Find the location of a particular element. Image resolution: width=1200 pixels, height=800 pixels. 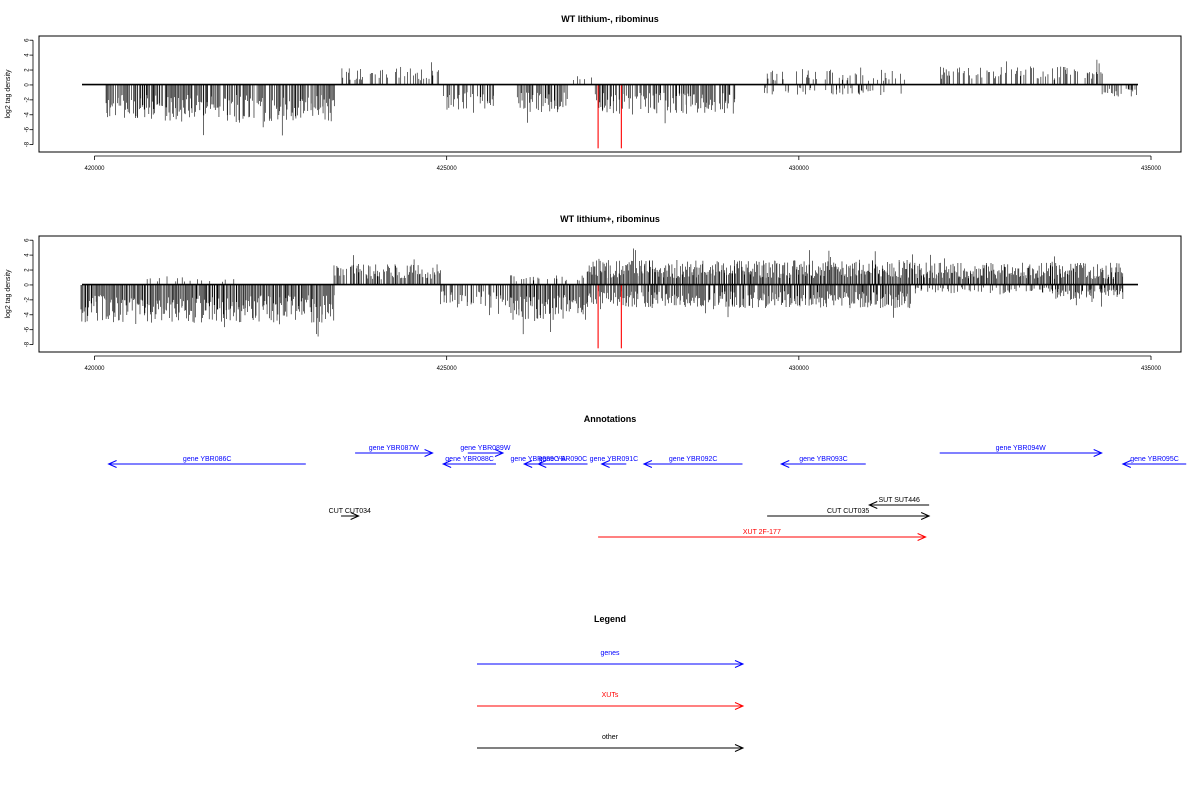

feature-label: gene YBR087W is located at coordinates (394, 448).